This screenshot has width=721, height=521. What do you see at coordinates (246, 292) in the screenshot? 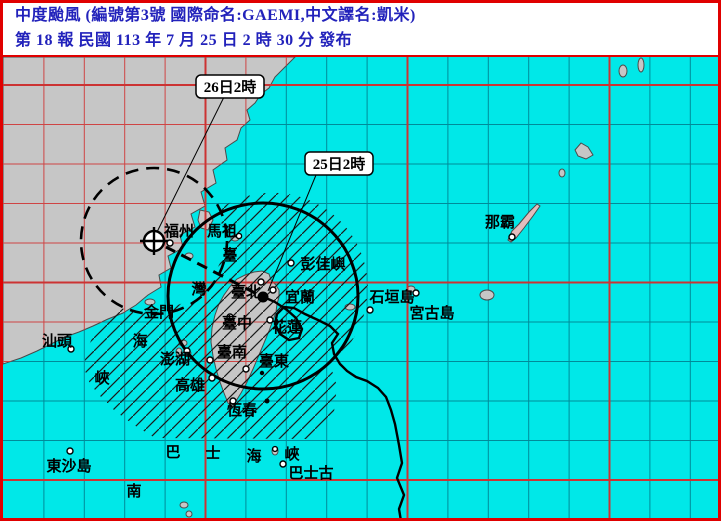
I see `label-taipei: 臺北` at bounding box center [246, 292].